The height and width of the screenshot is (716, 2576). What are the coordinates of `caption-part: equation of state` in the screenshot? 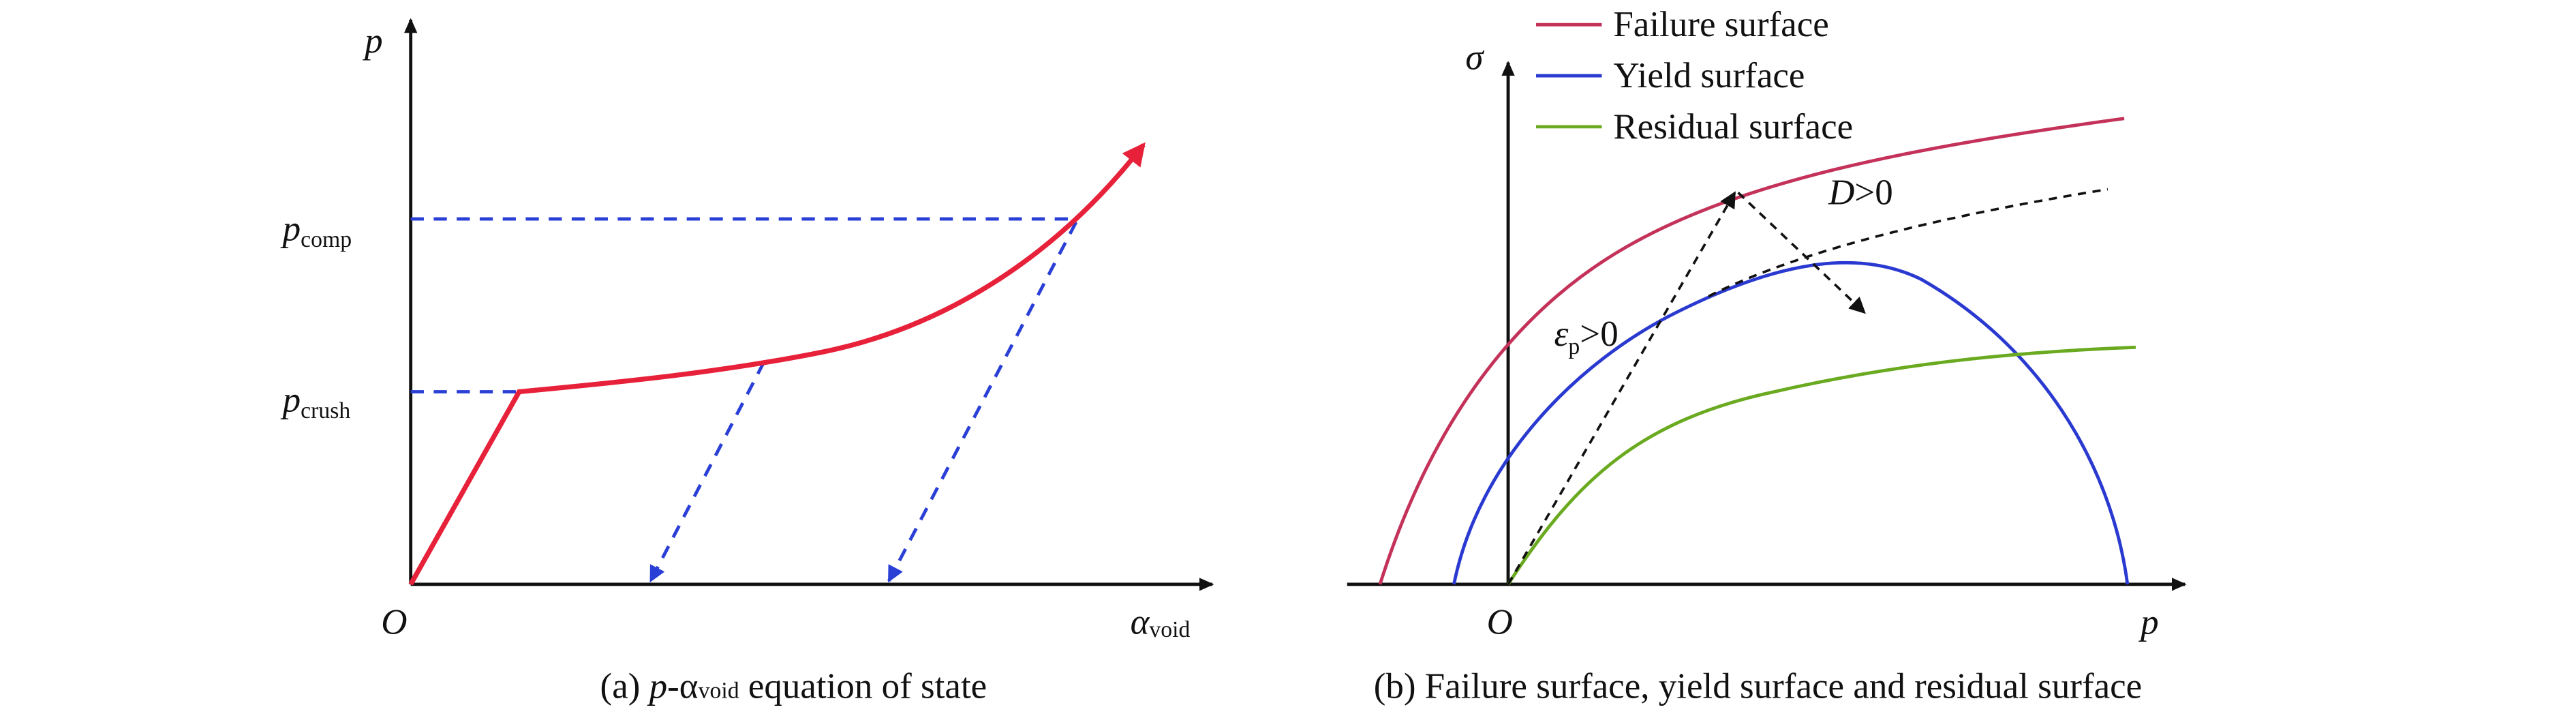 It's located at (863, 686).